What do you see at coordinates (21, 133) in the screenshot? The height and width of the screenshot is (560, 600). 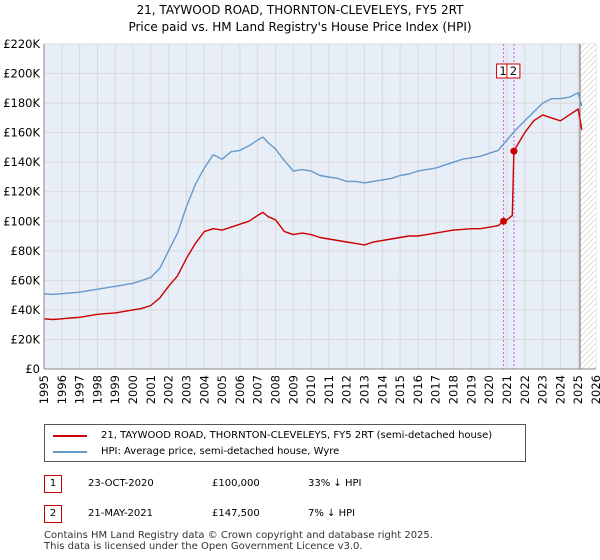 I see `y-tick-label: £160K` at bounding box center [21, 133].